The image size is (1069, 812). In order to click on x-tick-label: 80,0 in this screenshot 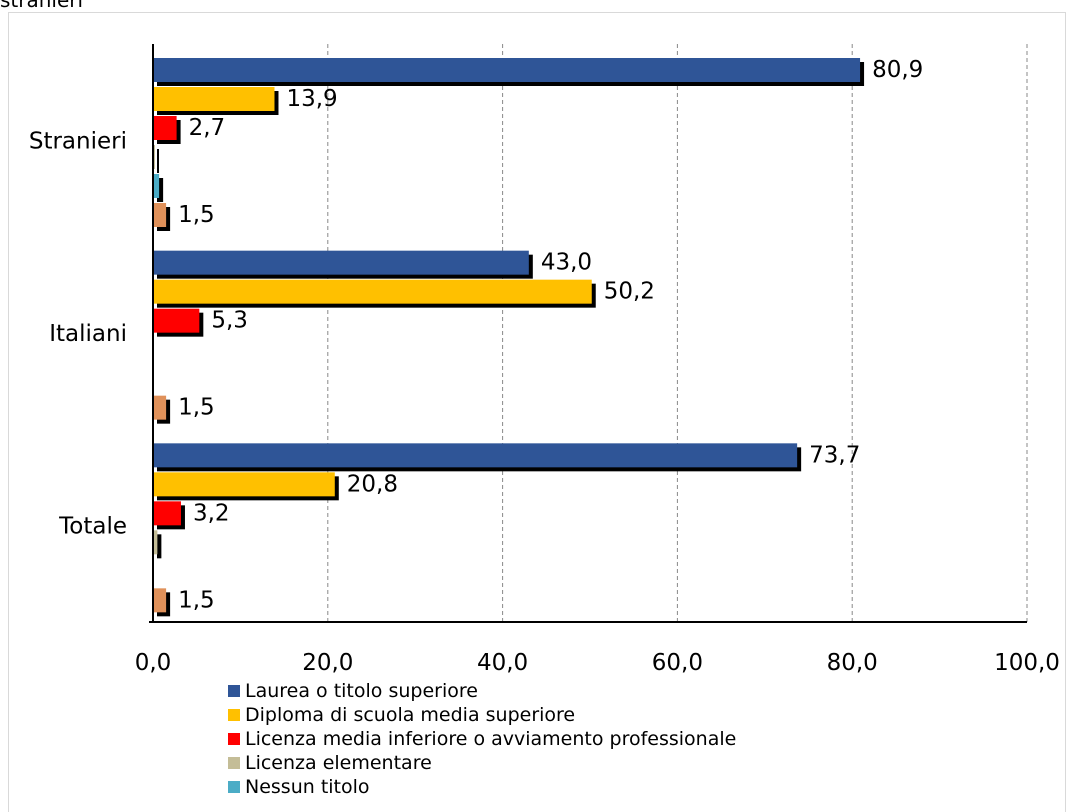, I will do `click(852, 663)`.